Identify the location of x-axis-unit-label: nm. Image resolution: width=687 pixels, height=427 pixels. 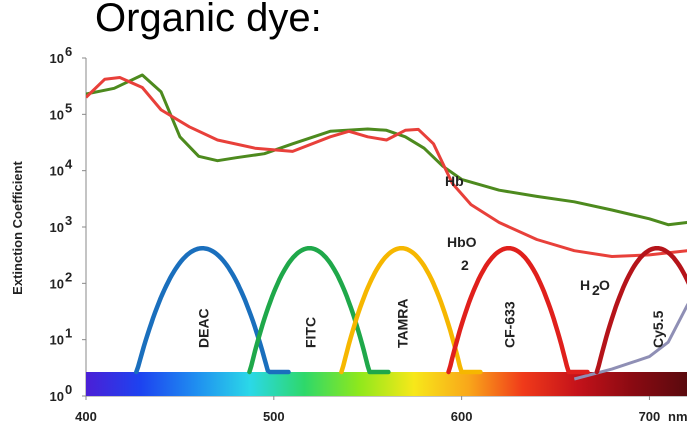
(677, 416).